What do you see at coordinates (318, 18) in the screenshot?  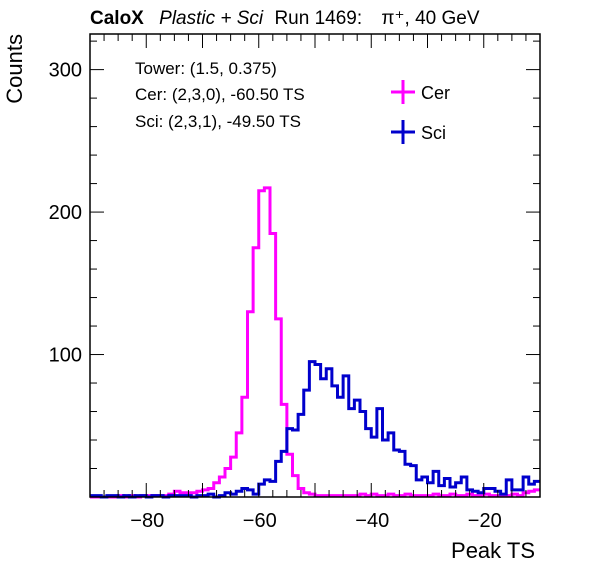 I see `run-label: Run 1469:` at bounding box center [318, 18].